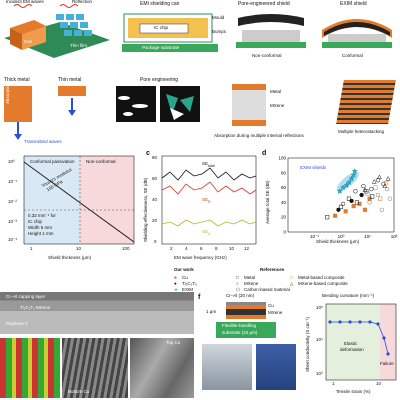 This screenshot has height=400, width=400. What do you see at coordinates (40, 227) in the screenshot?
I see `label-ann3: Width 5 mm` at bounding box center [40, 227].